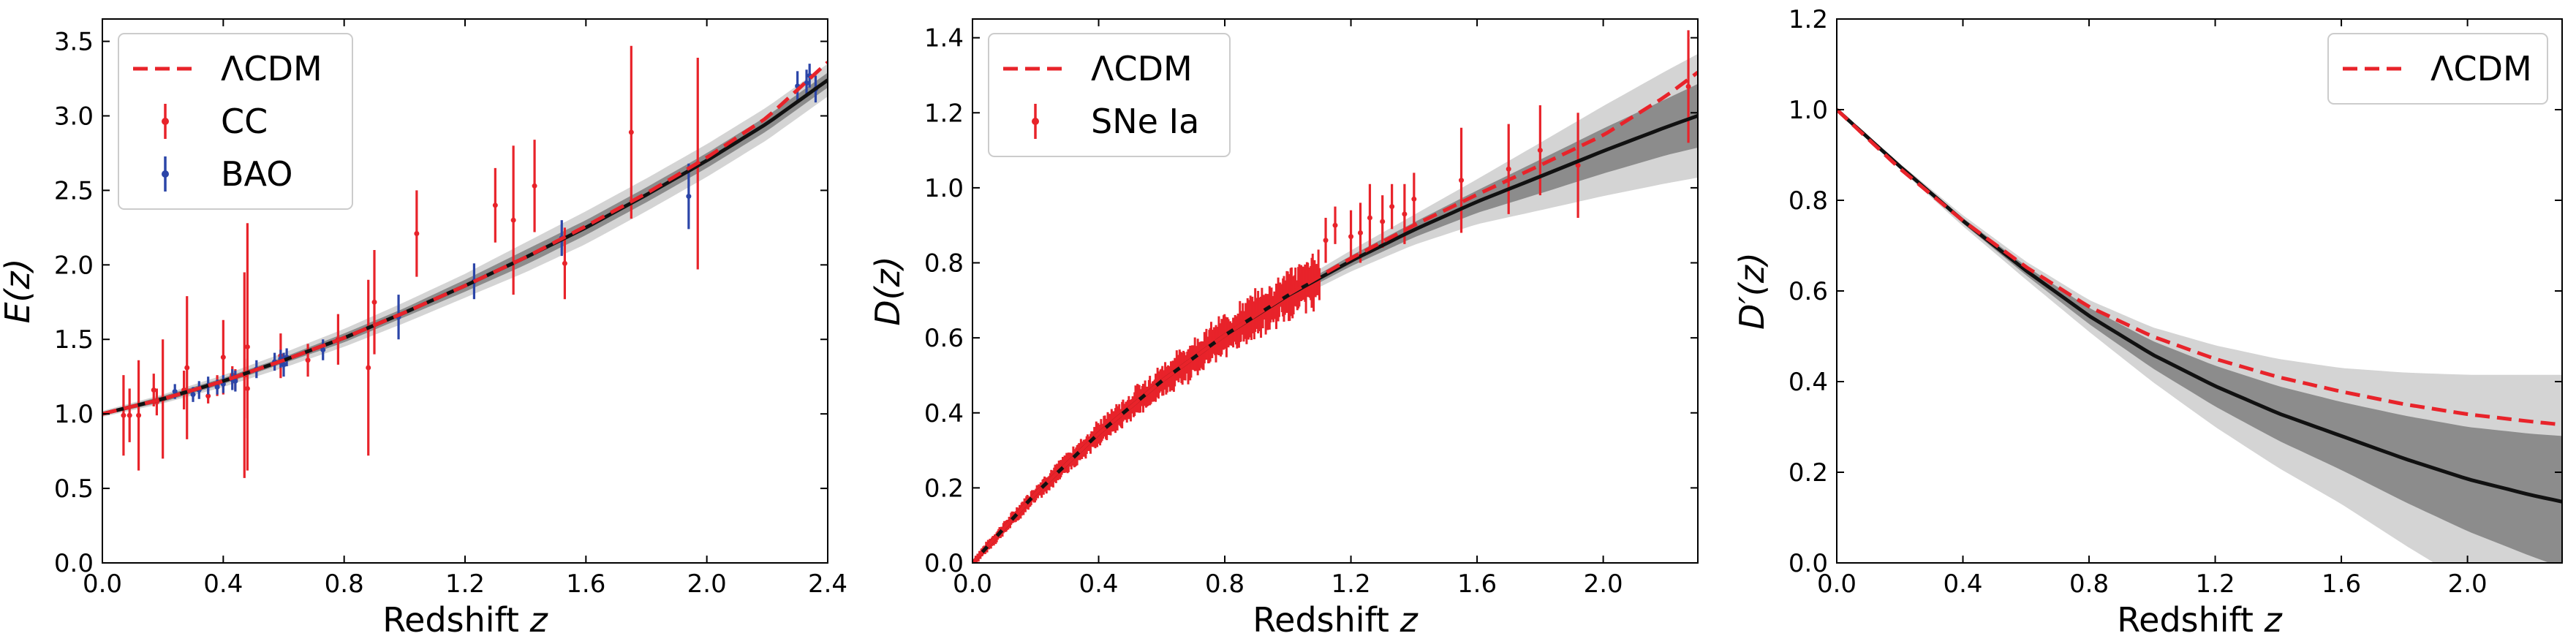 This screenshot has width=2576, height=636. Describe the element at coordinates (465, 584) in the screenshot. I see `x-tick-label: 1.2` at that location.